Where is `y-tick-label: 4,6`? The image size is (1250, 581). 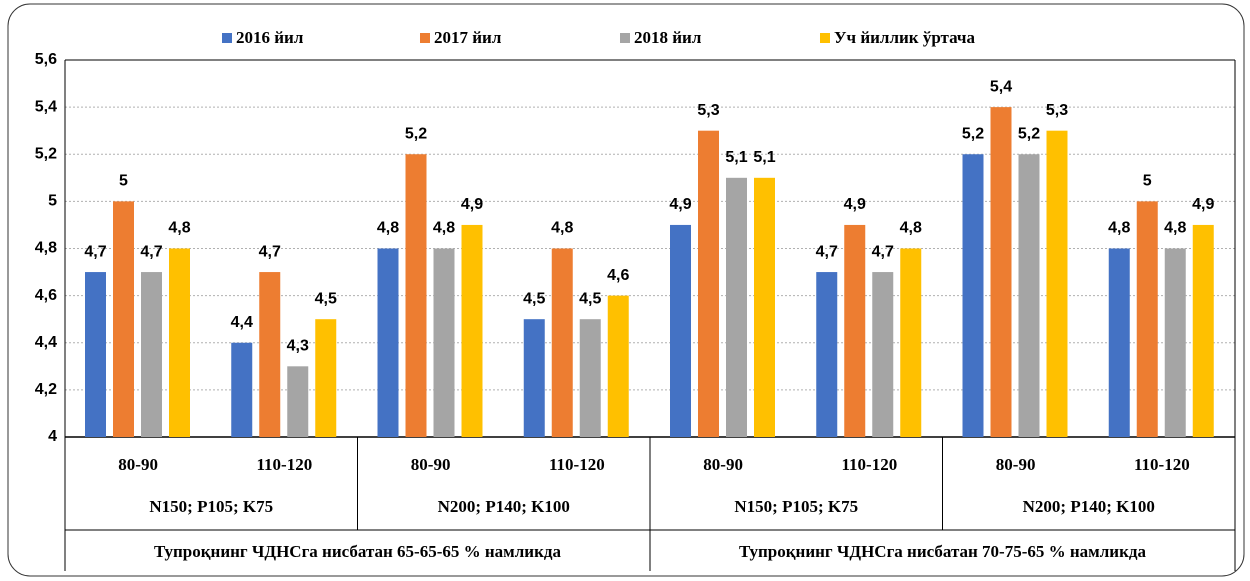
y-tick-label: 4,6 is located at coordinates (46, 295).